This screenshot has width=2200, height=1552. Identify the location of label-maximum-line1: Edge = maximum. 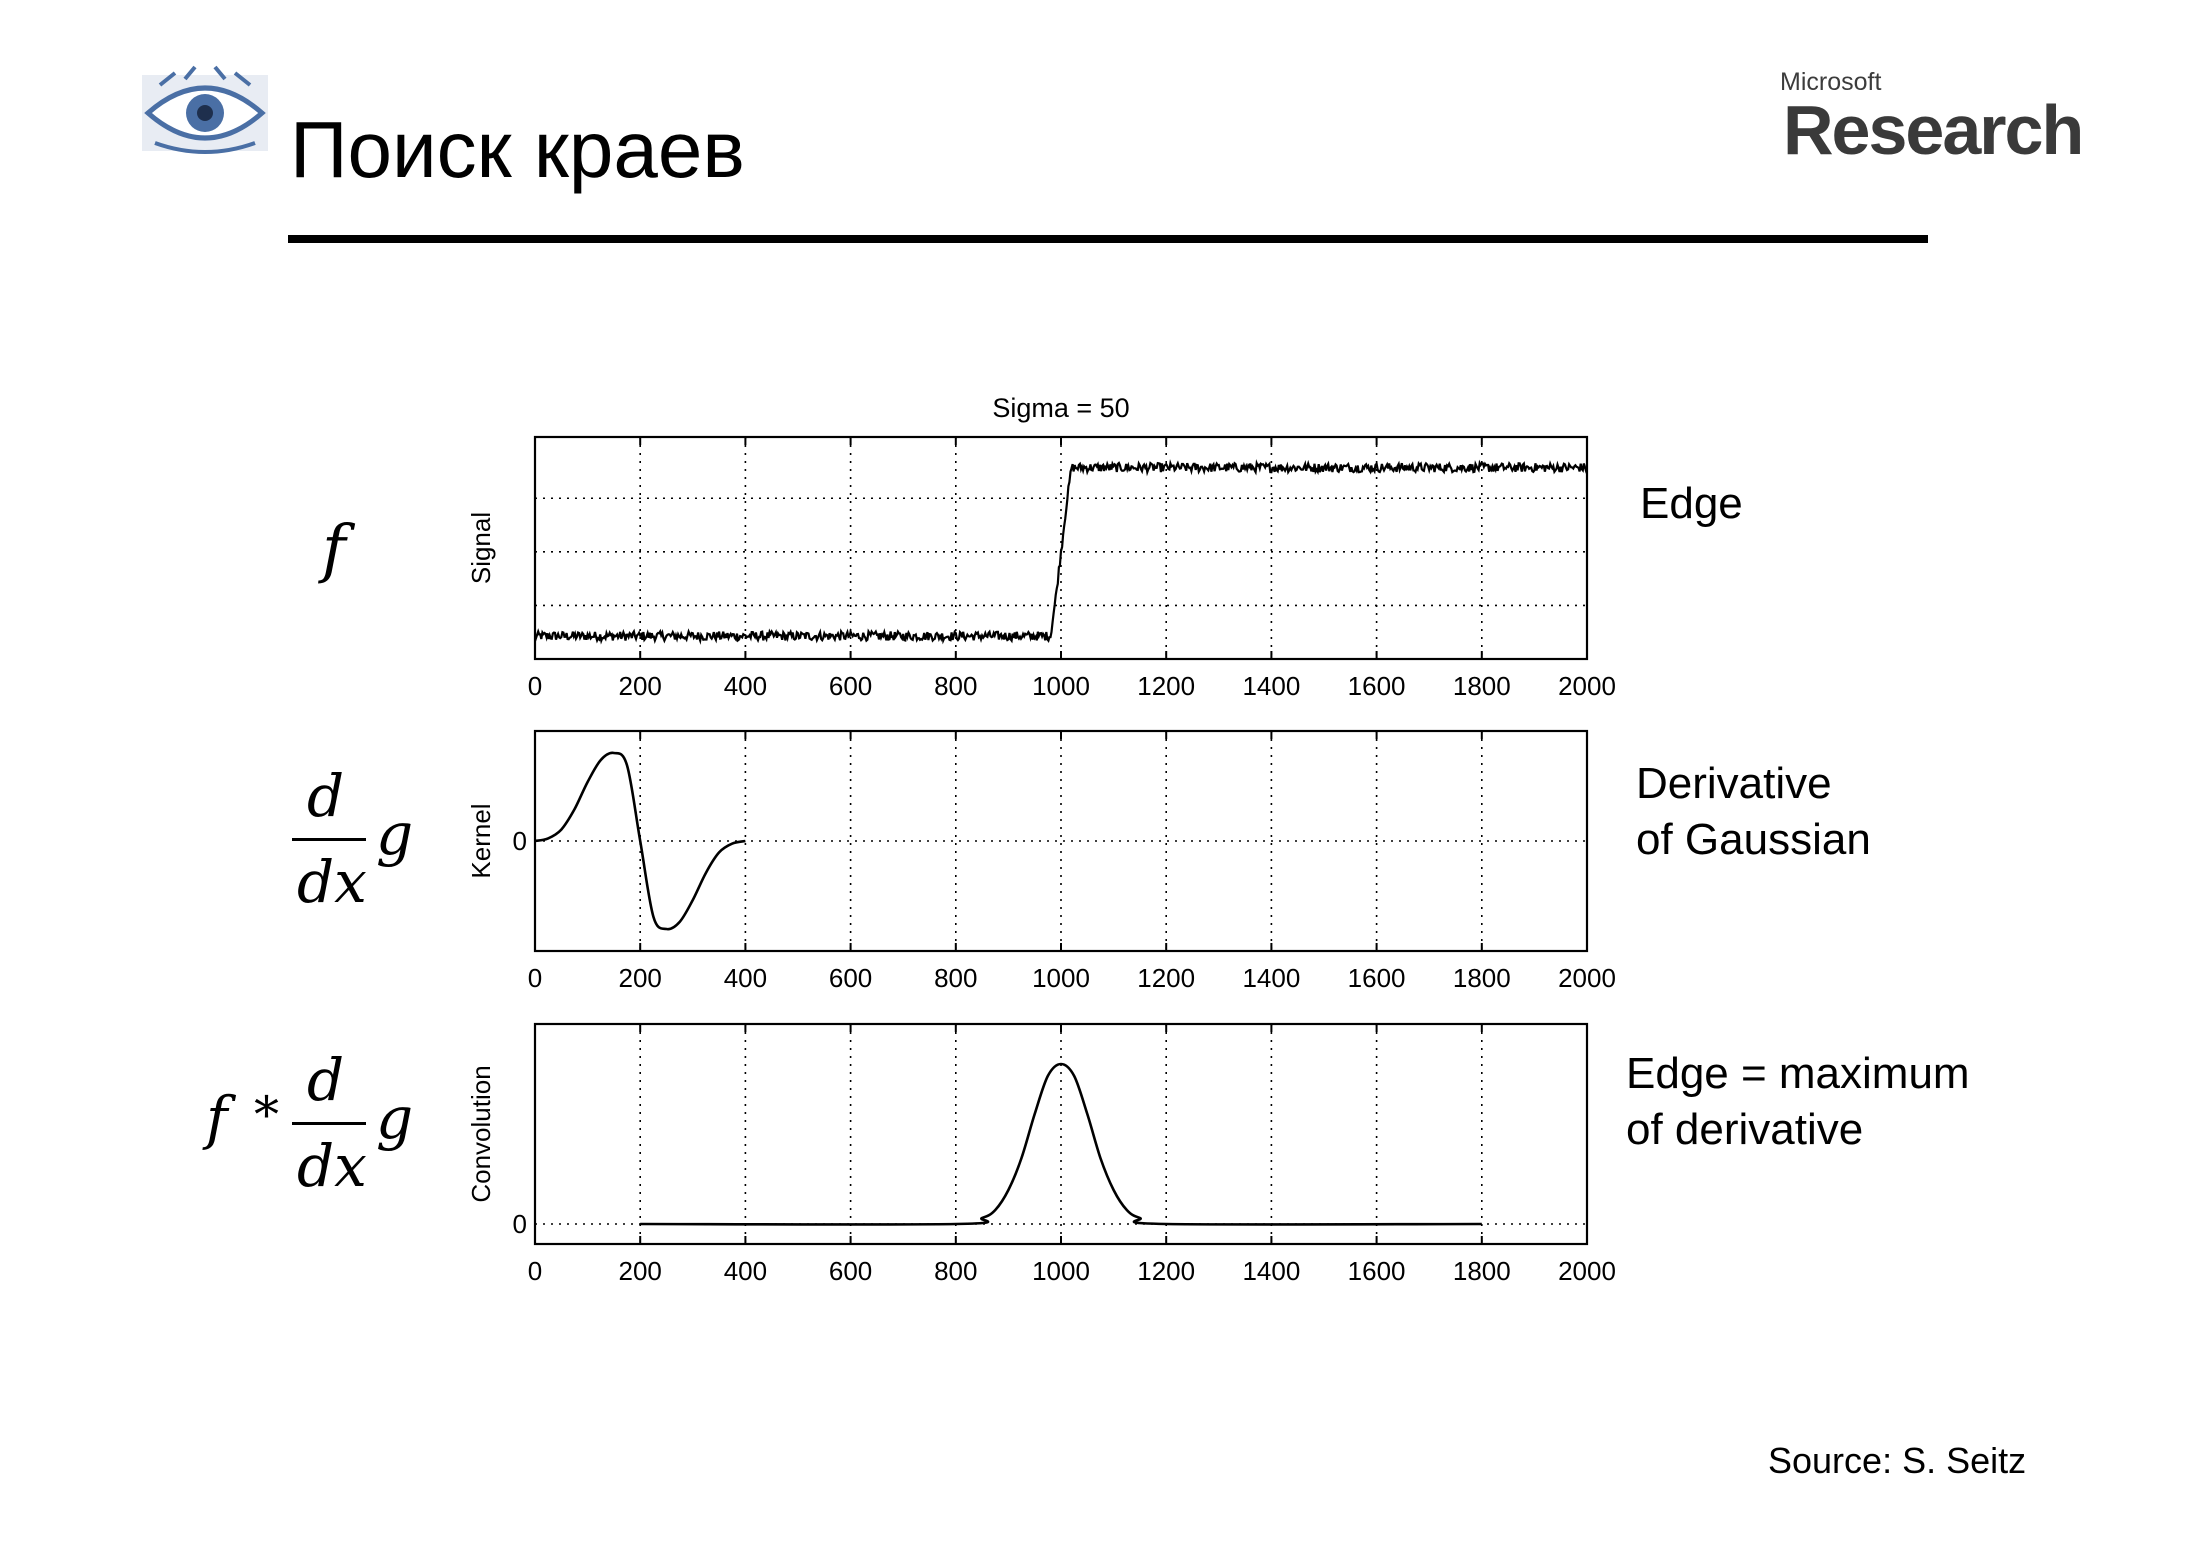
(1798, 1073).